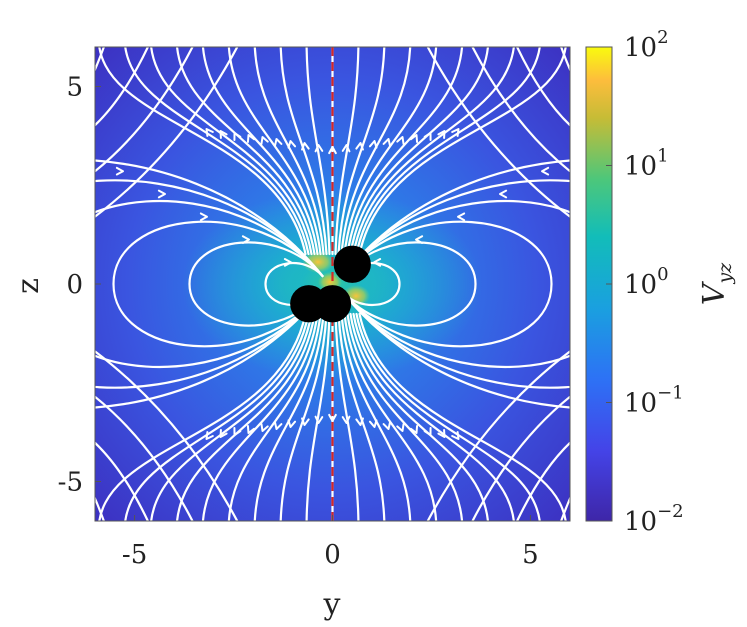  I want to click on colorbar-tick-label-2: 10⁰, so click(646, 282).